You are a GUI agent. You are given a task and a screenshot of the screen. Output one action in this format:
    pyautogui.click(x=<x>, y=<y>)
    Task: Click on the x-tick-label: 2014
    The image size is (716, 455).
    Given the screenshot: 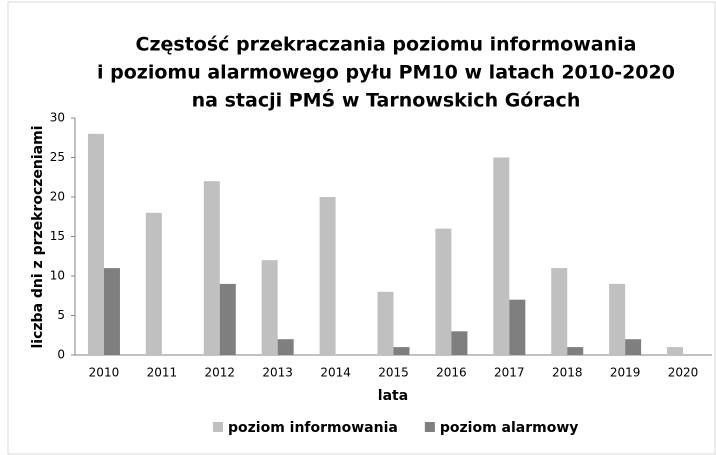 What is the action you would take?
    pyautogui.click(x=335, y=373)
    